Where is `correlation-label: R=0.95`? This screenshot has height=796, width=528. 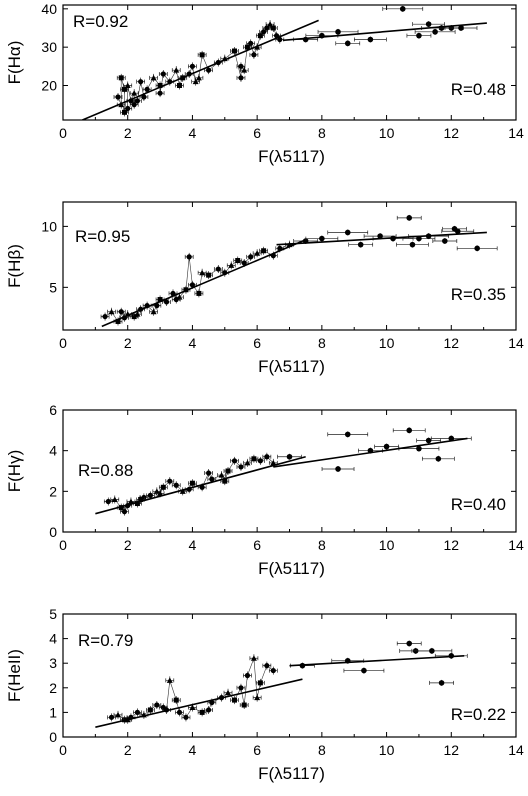 correlation-label: R=0.95 is located at coordinates (102, 236).